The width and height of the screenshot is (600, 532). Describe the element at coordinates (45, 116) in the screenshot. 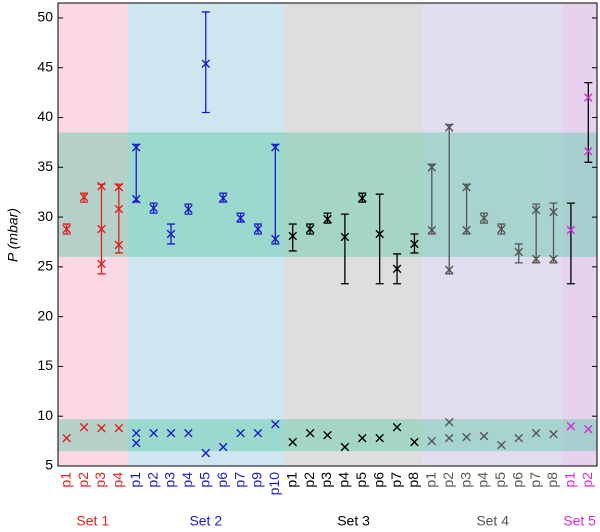

I see `y-tick-label: 40` at that location.